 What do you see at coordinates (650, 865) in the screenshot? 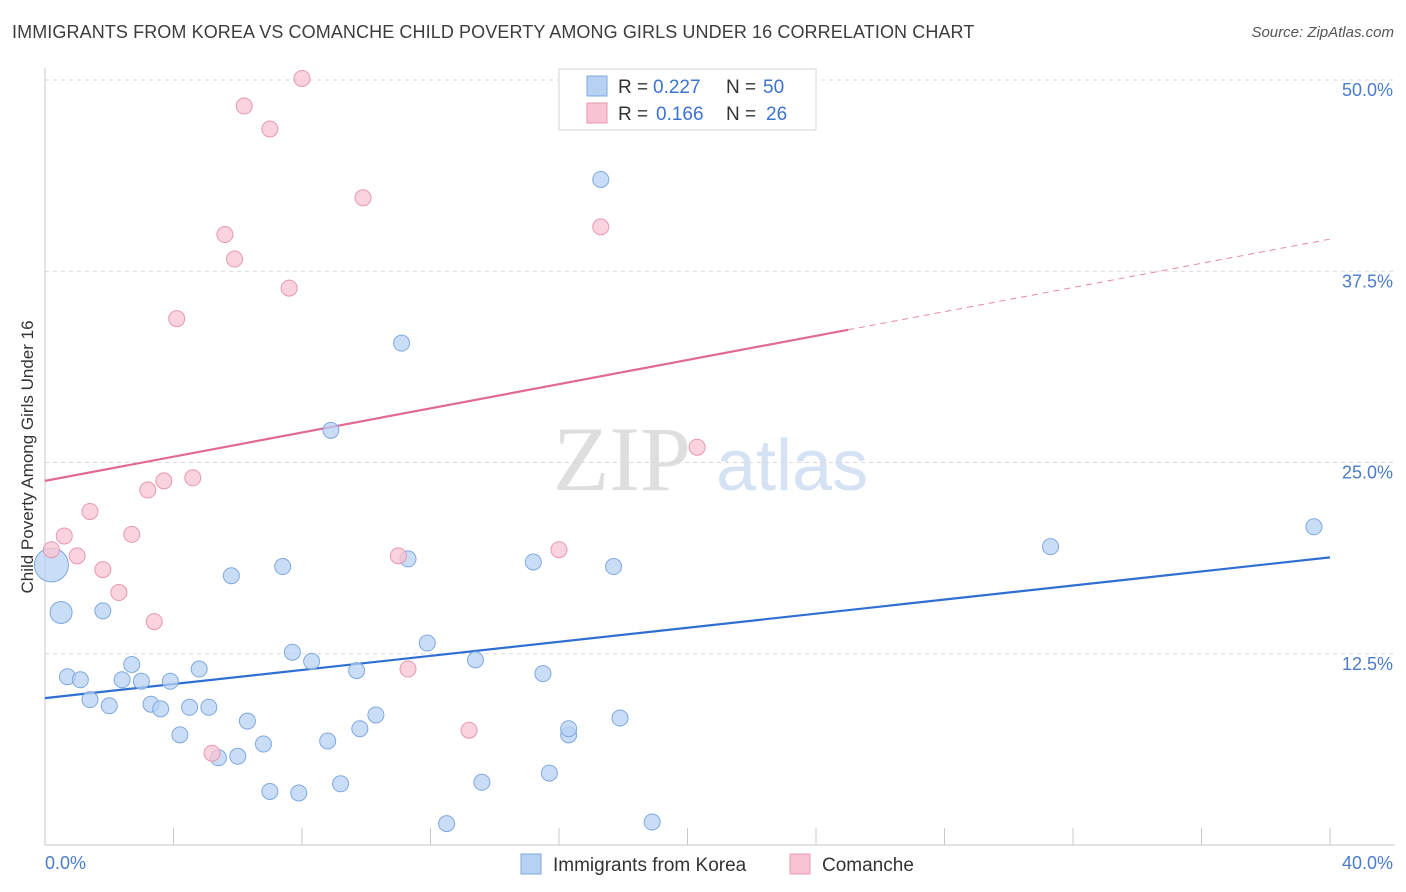
I see `bottom-legend-label-korea: Immigrants from Korea` at bounding box center [650, 865].